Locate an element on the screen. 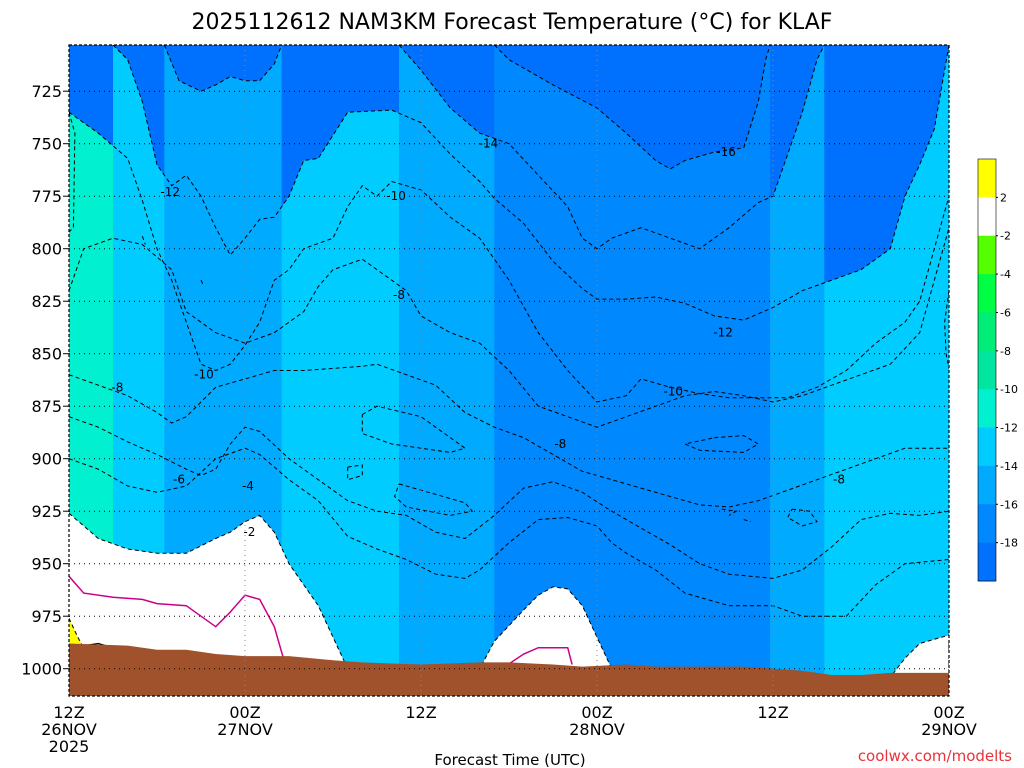 This screenshot has height=768, width=1024. colorbar-label: -14 is located at coordinates (1009, 466).